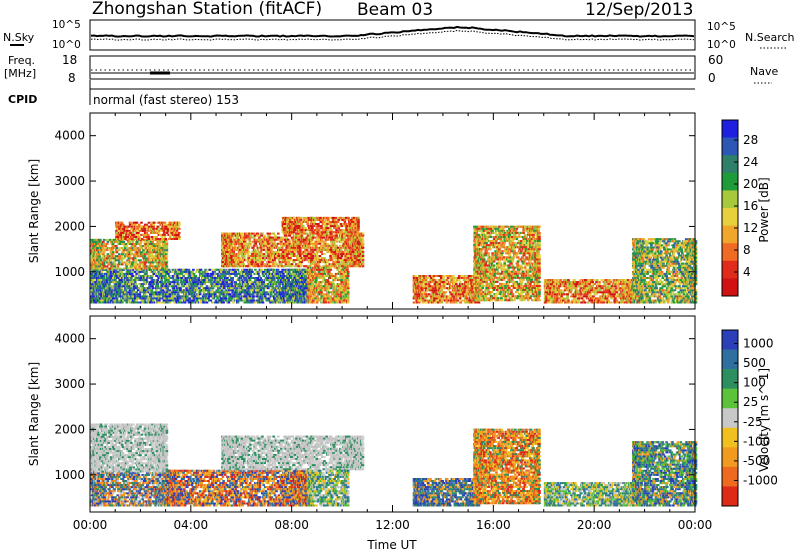 This screenshot has width=800, height=554. What do you see at coordinates (72, 78) in the screenshot?
I see `freq-tick-low: 8` at bounding box center [72, 78].